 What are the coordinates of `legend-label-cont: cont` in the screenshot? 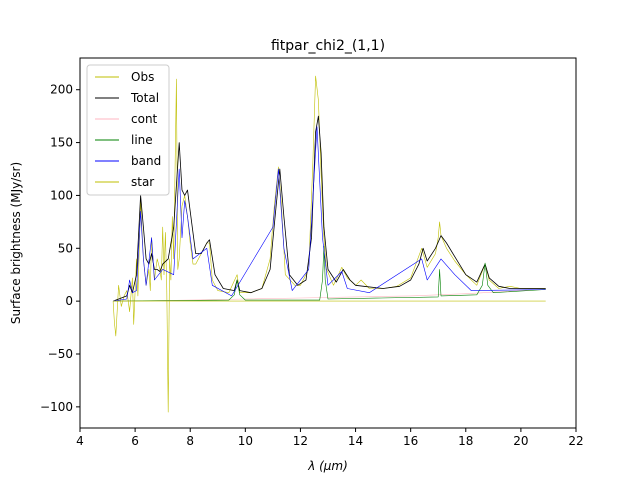 It's located at (144, 119).